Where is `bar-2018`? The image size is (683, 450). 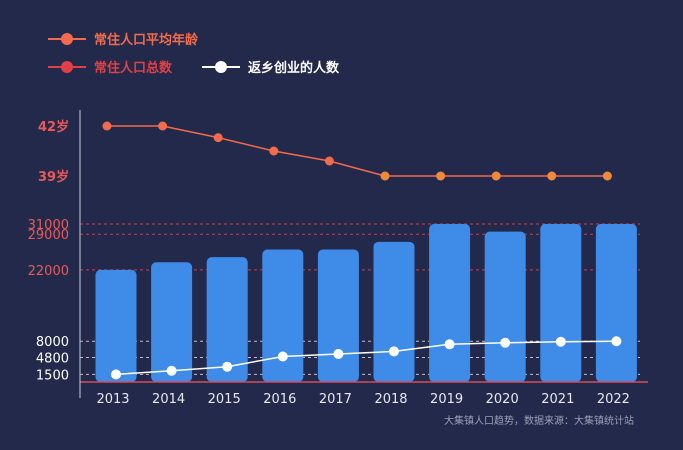 bar-2018 is located at coordinates (394, 311).